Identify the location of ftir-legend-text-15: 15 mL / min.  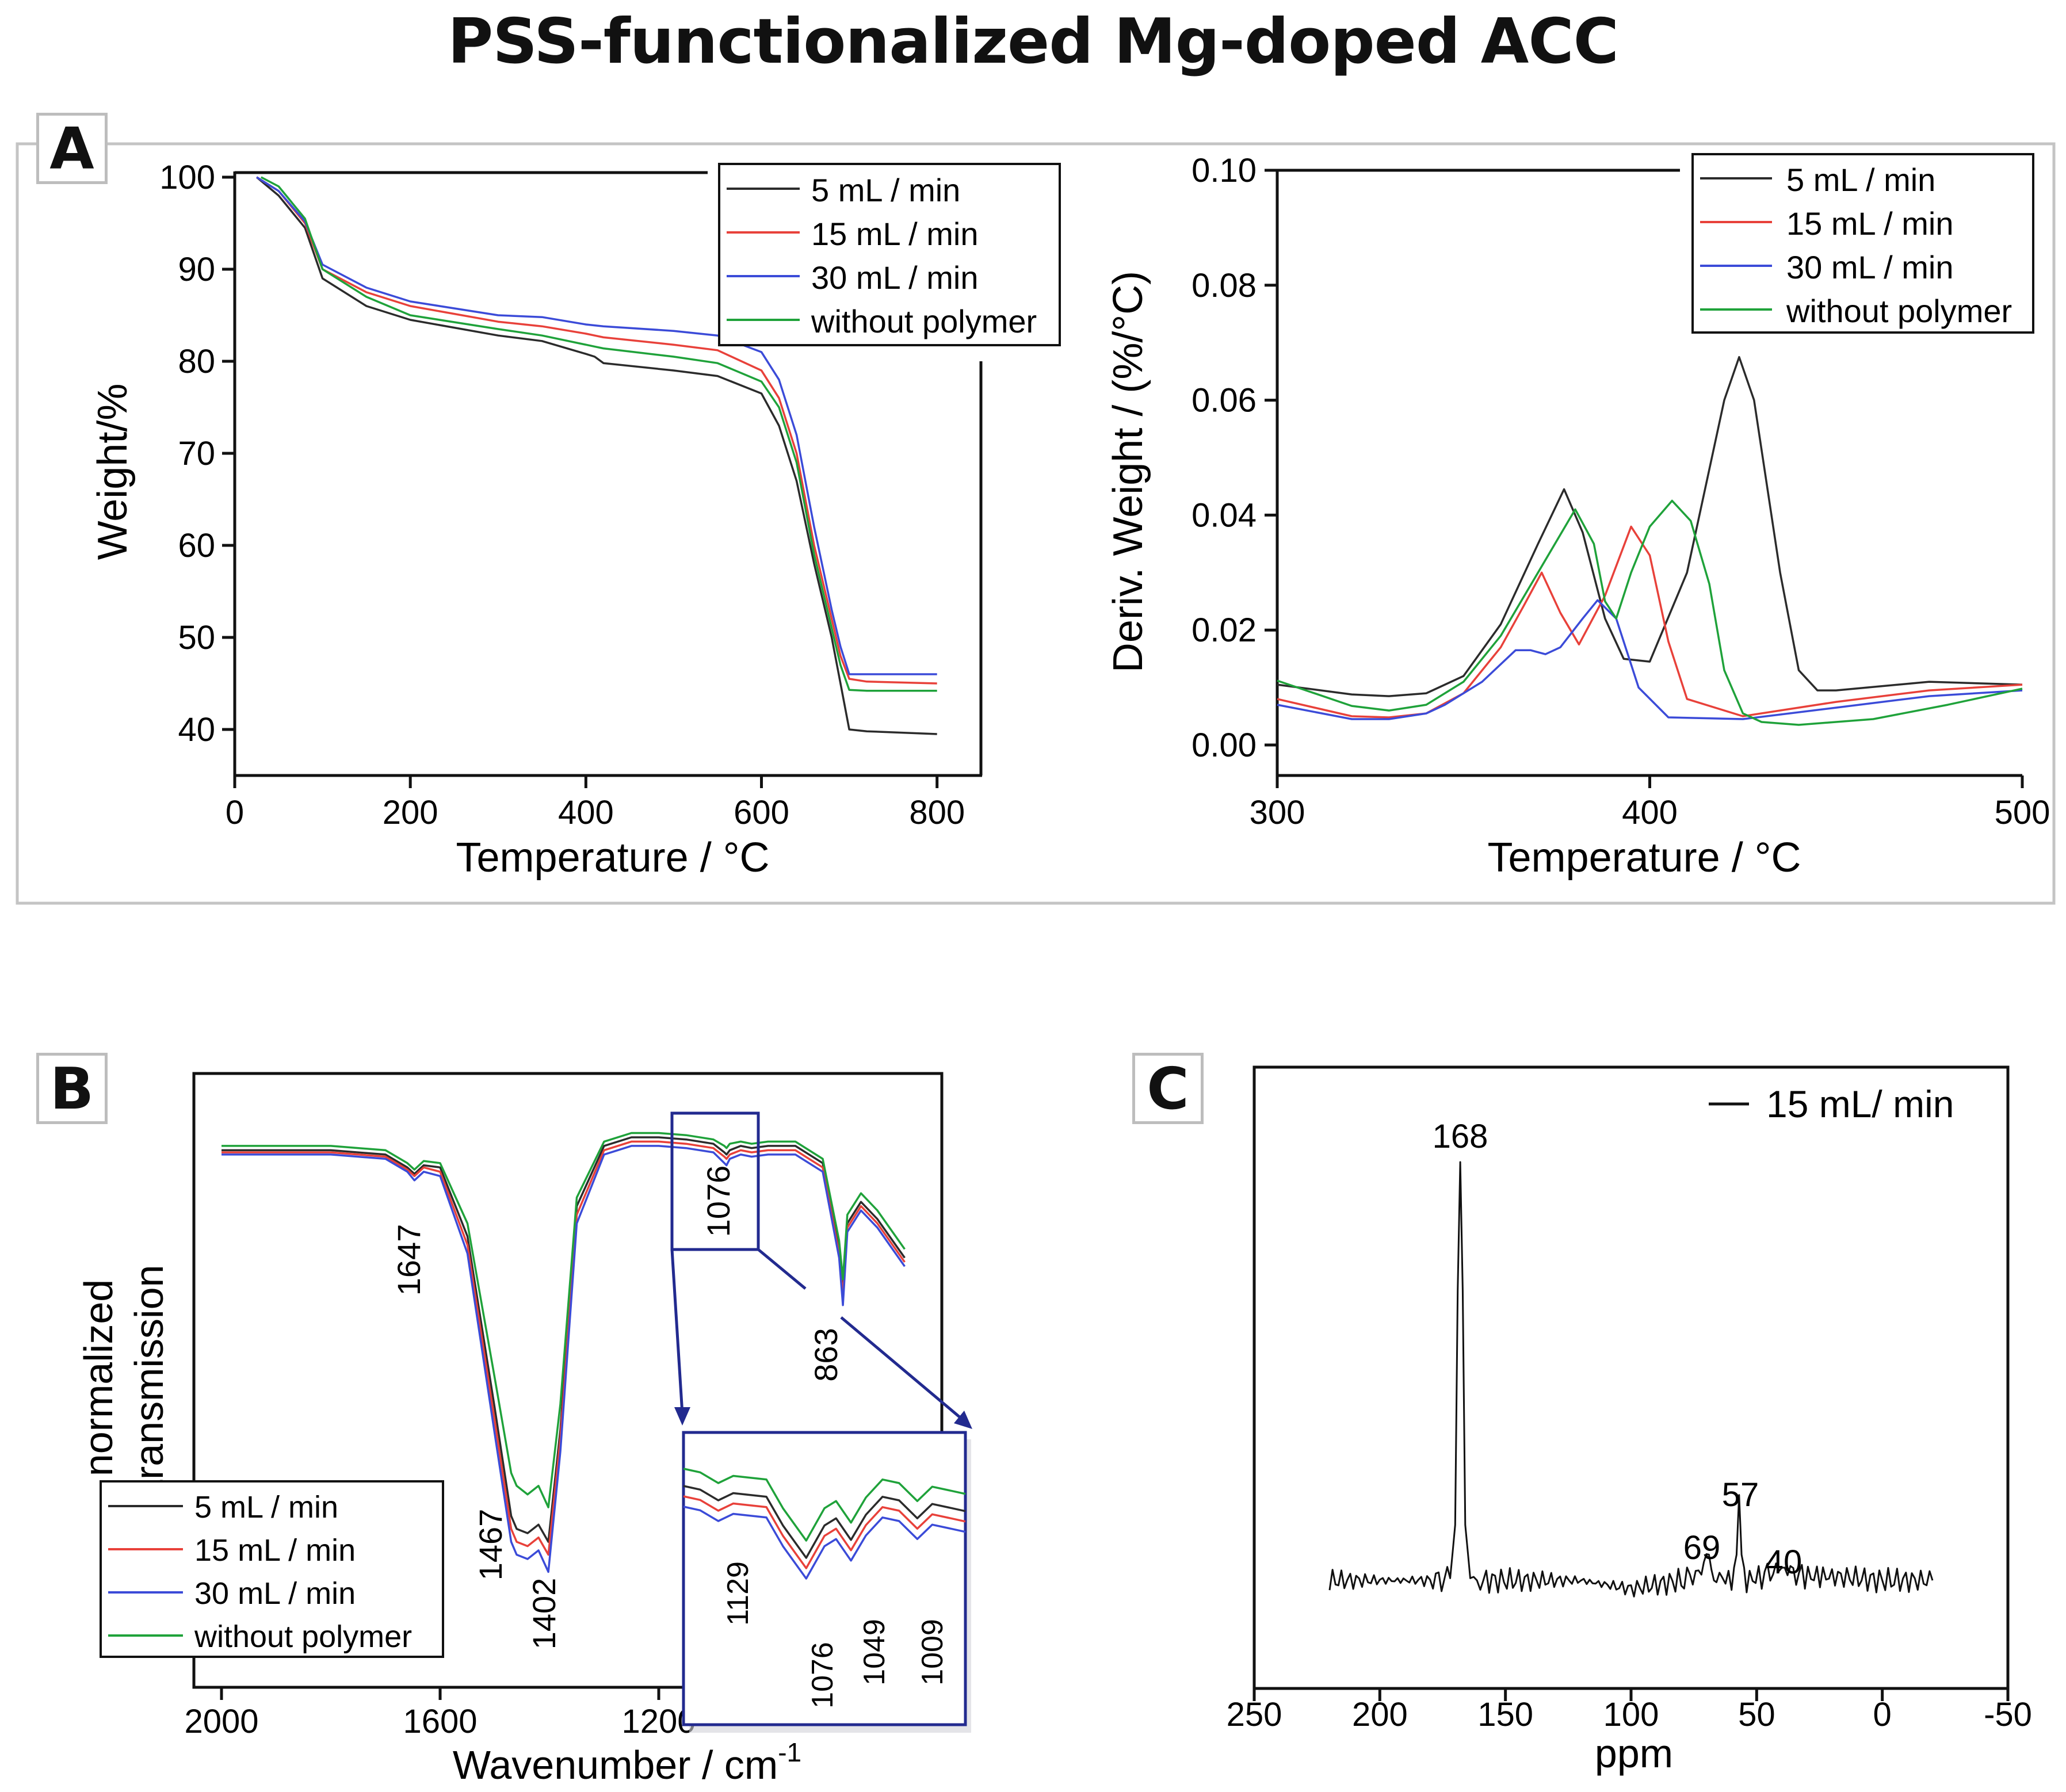
(275, 1551).